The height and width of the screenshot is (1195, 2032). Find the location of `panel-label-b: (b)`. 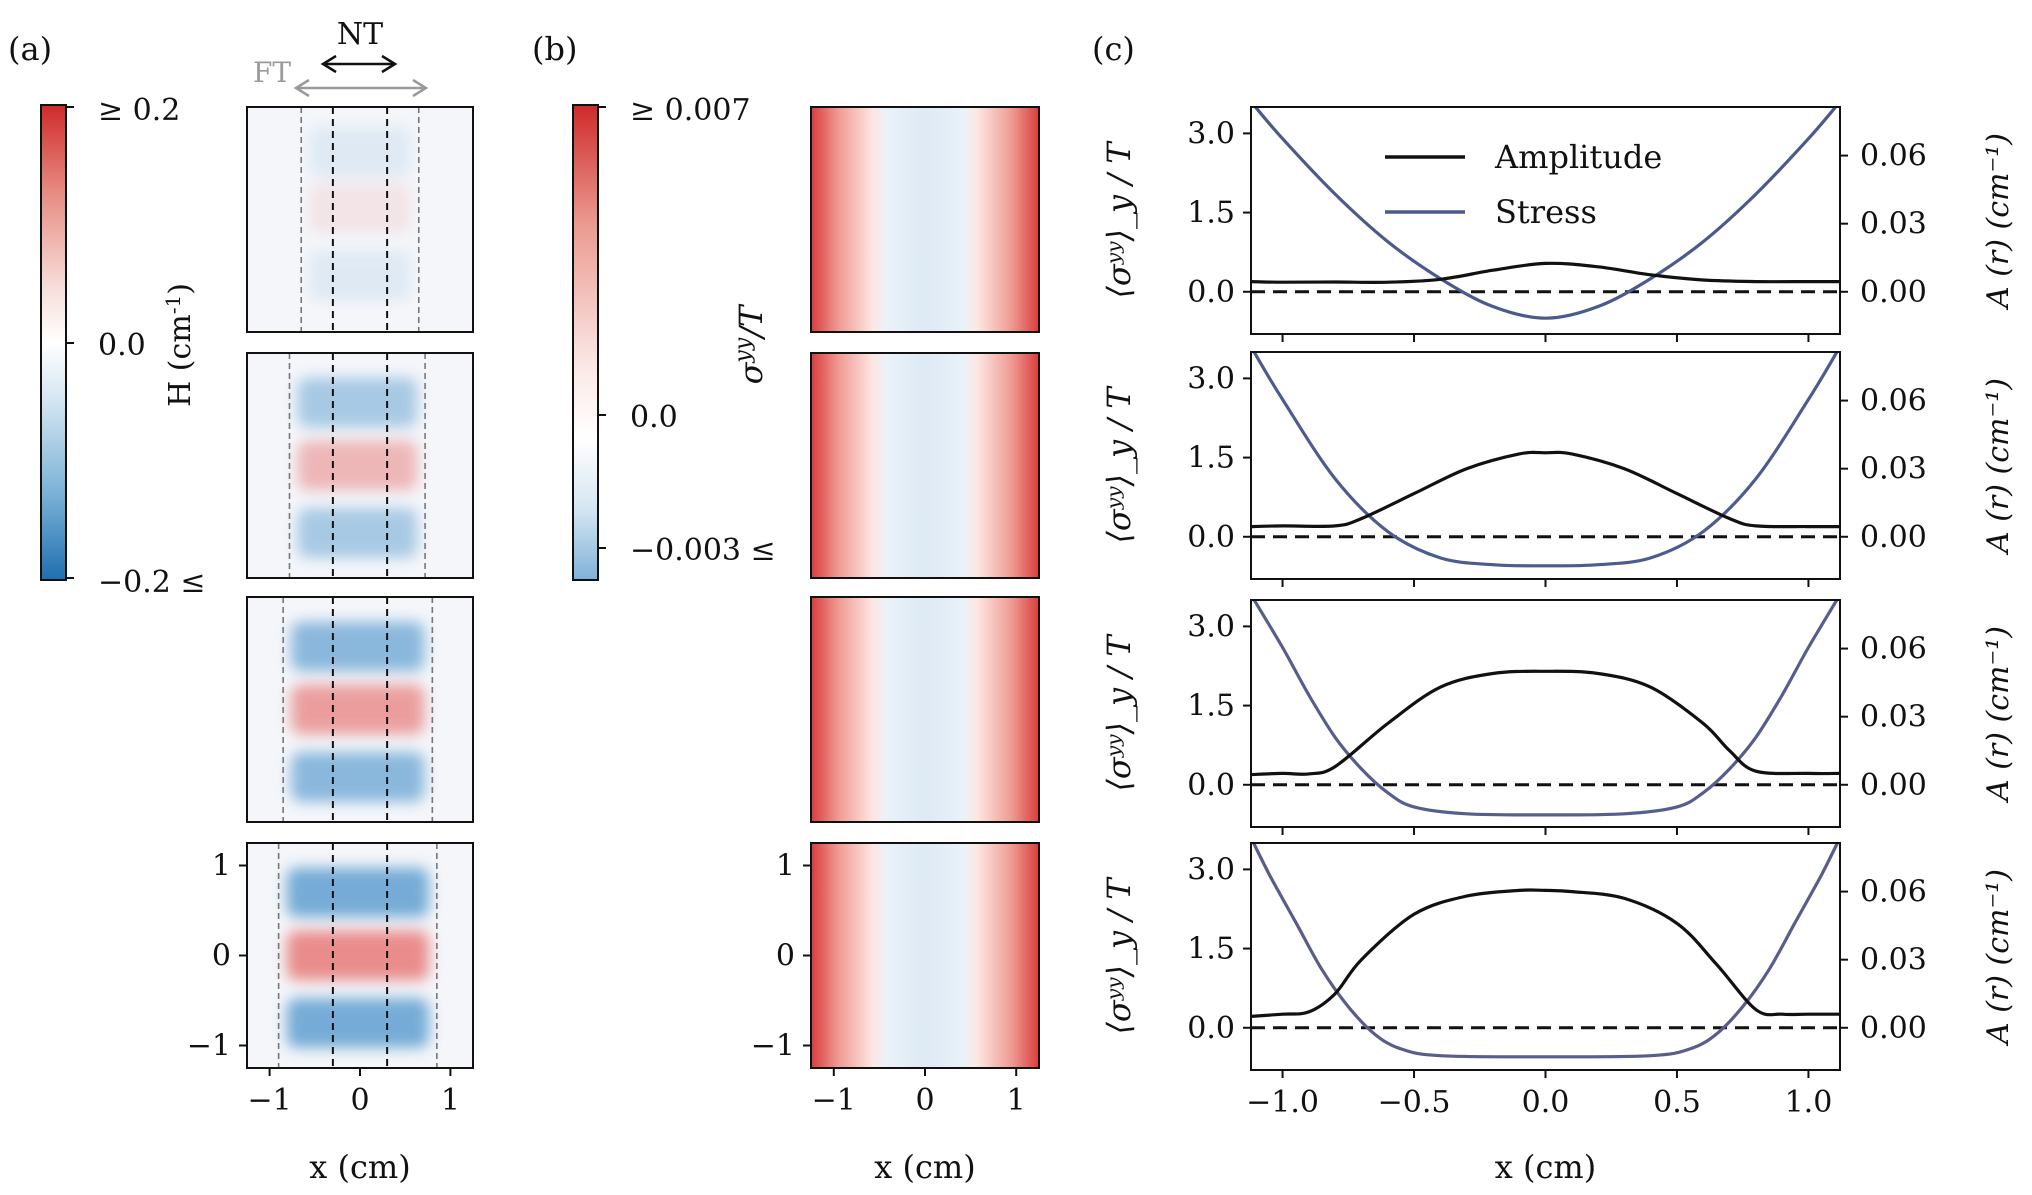

panel-label-b: (b) is located at coordinates (554, 49).